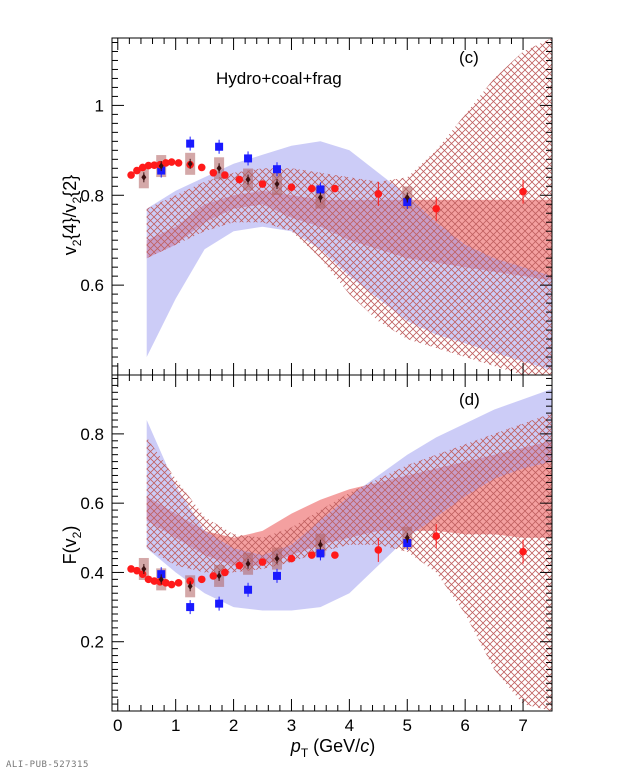  I want to click on x-tick-label: 0, so click(117, 725).